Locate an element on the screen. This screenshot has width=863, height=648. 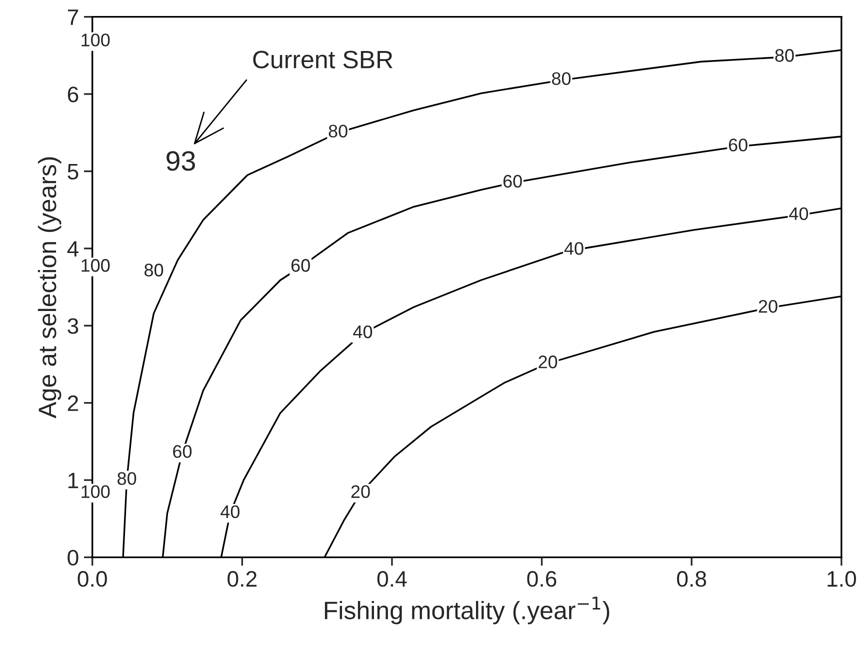
y-tick-label: 2 is located at coordinates (73, 403).